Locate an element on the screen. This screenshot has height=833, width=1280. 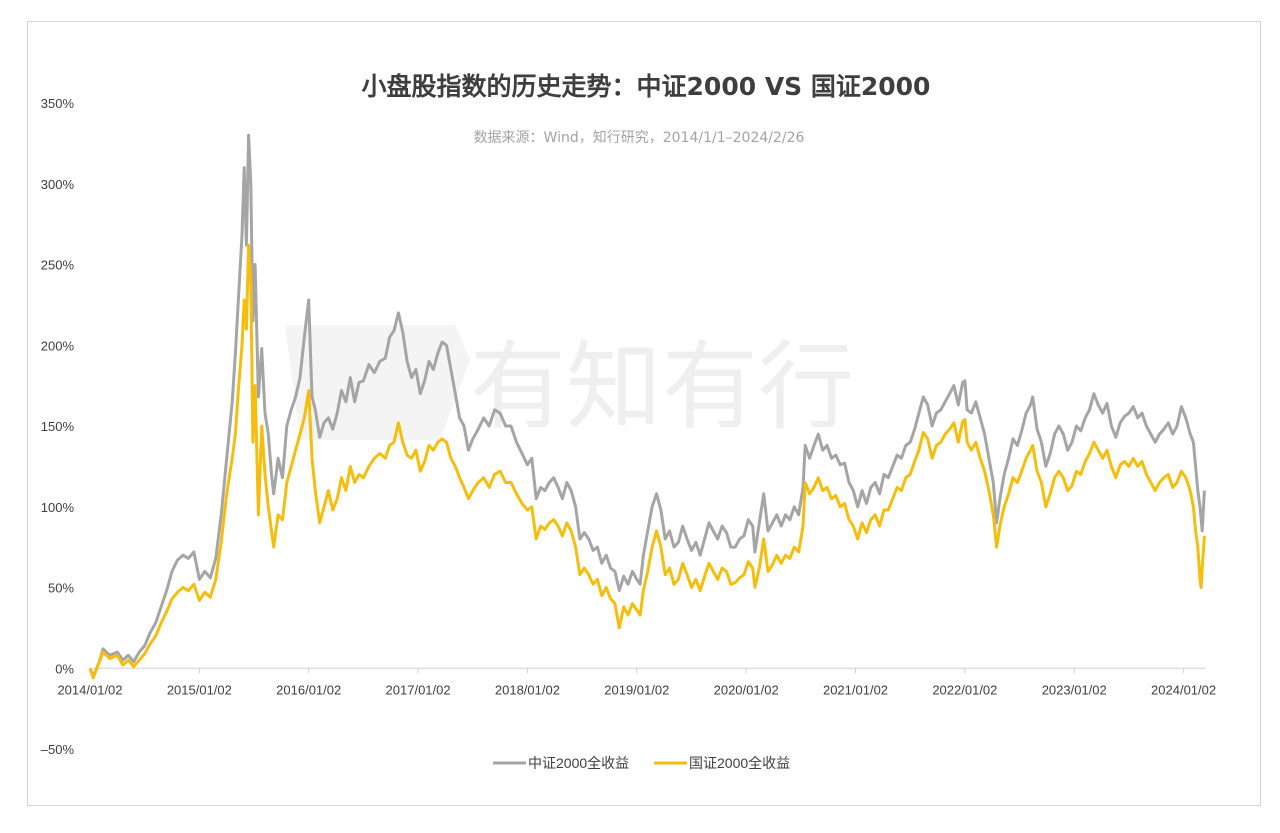
watermark-text: 有知有行 is located at coordinates (662, 387).